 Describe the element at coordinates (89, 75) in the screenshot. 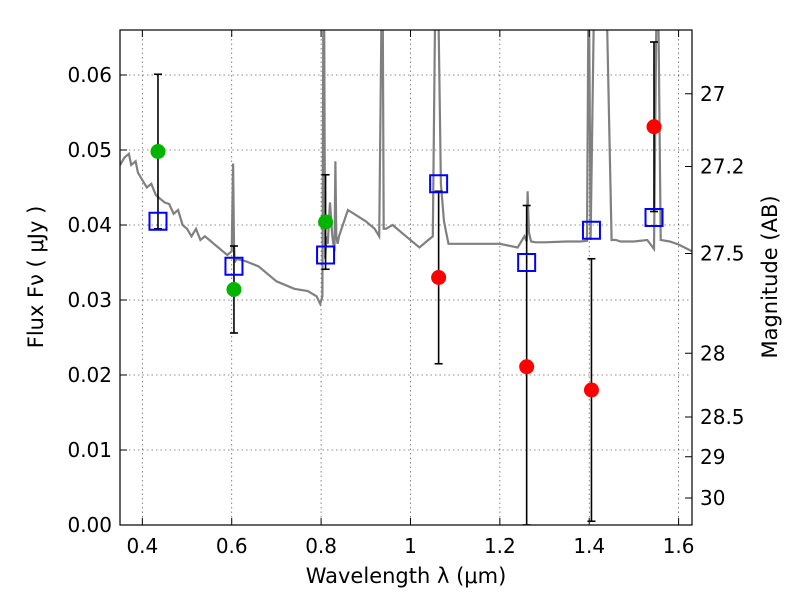

I see `y-tick-label: 0.06` at that location.